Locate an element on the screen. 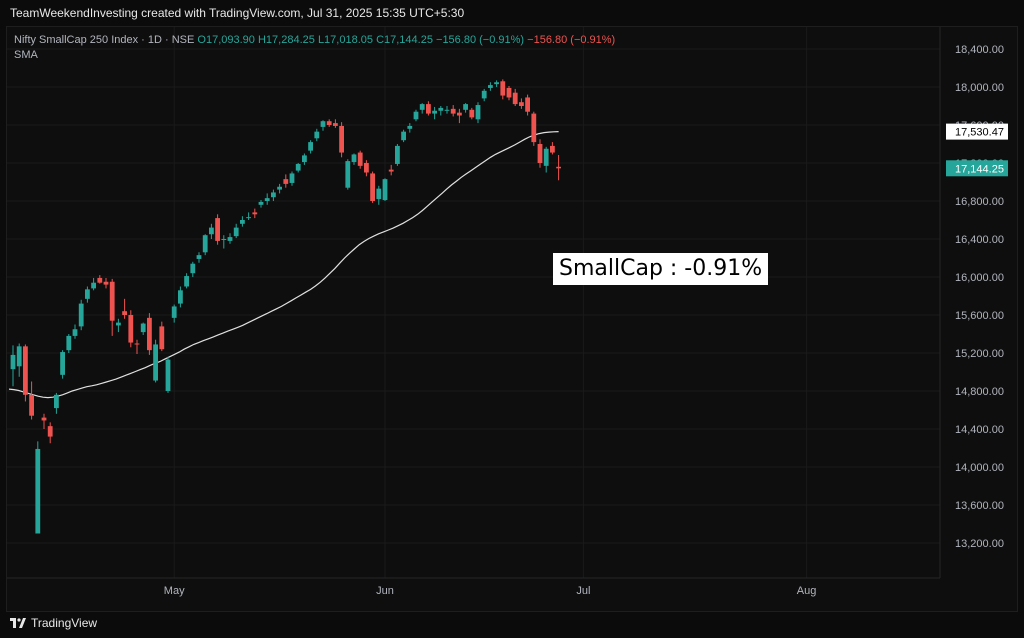  annotation-box: SmallCap : -0.91% is located at coordinates (661, 269).